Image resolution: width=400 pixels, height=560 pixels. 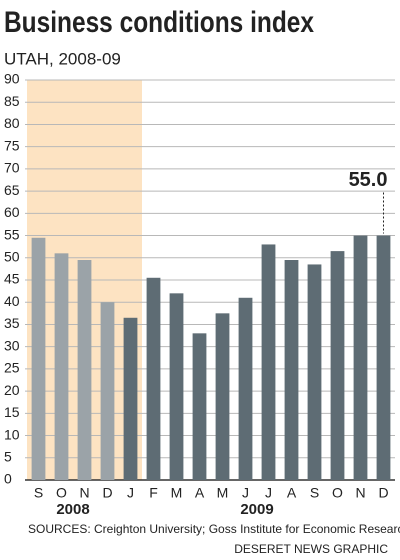 I want to click on y-tick-label: 25, so click(x=12, y=368).